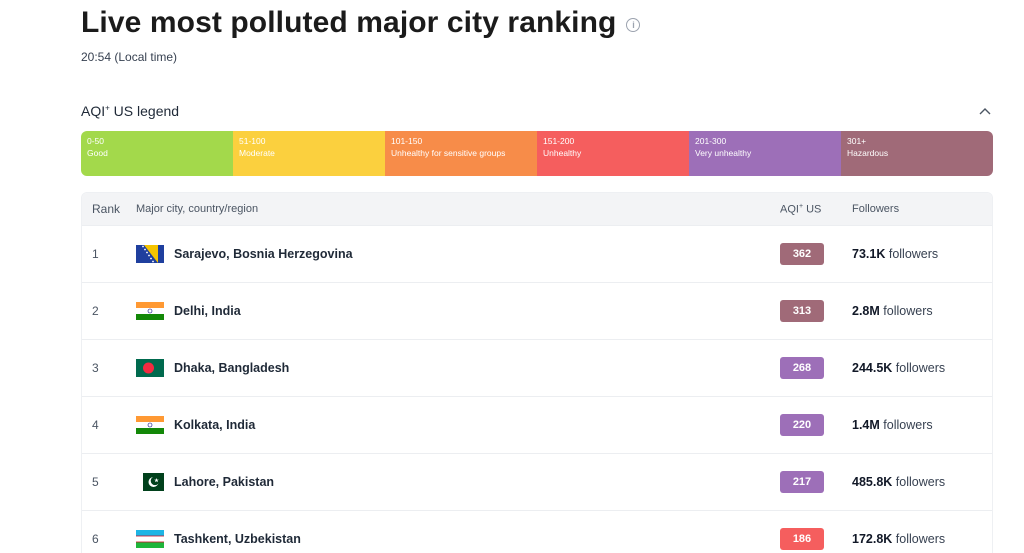 The width and height of the screenshot is (1024, 553). What do you see at coordinates (892, 311) in the screenshot?
I see `followers-cell: 2.8M followers` at bounding box center [892, 311].